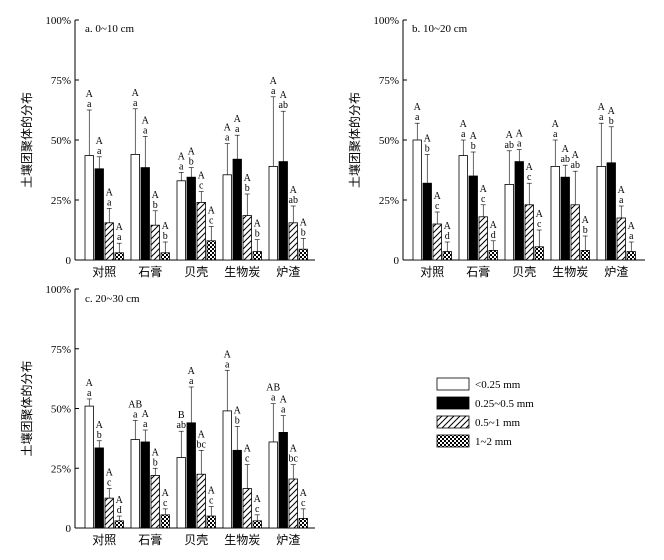 Image resolution: width=664 pixels, height=560 pixels. Describe the element at coordinates (181, 415) in the screenshot. I see `sig-letter-upper: B` at that location.